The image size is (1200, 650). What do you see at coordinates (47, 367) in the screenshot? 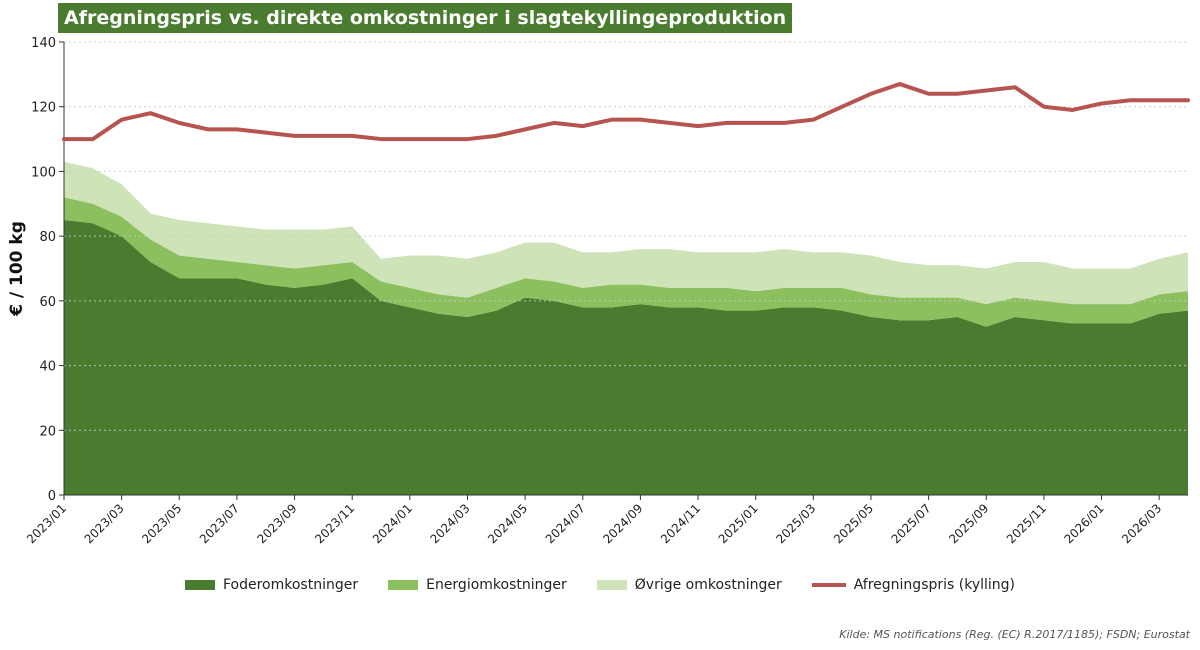
I see `y-tick-label: 40` at bounding box center [47, 367].